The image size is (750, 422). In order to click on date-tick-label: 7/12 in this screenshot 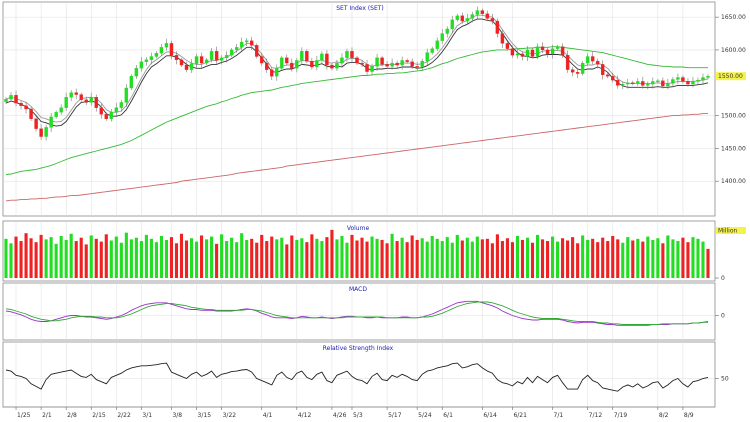, I will do `click(596, 415)`.